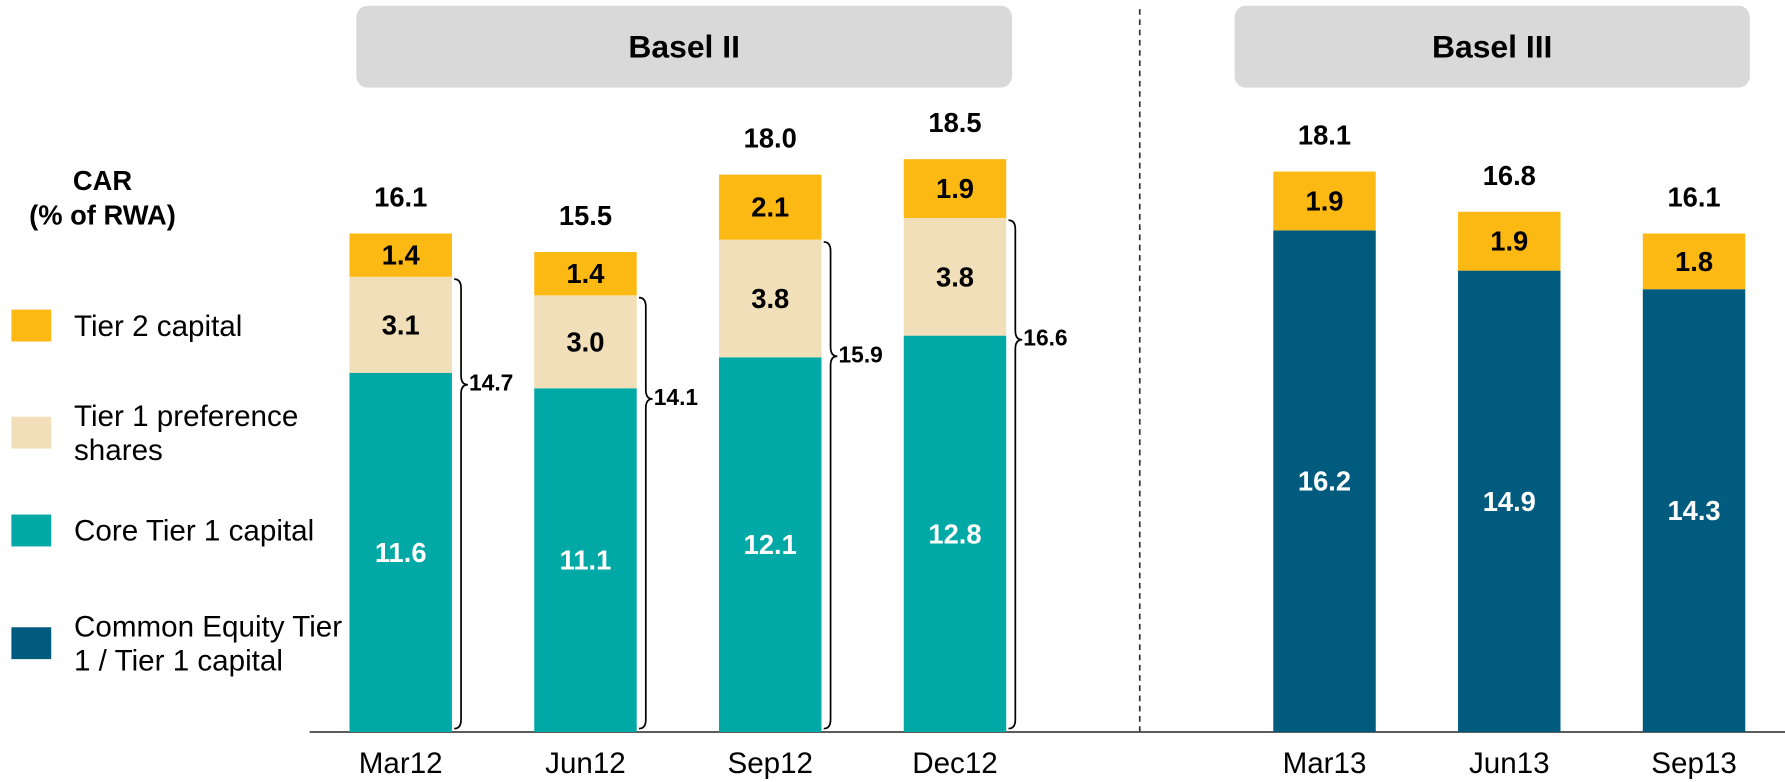  I want to click on total-label: 16.8, so click(1509, 175).